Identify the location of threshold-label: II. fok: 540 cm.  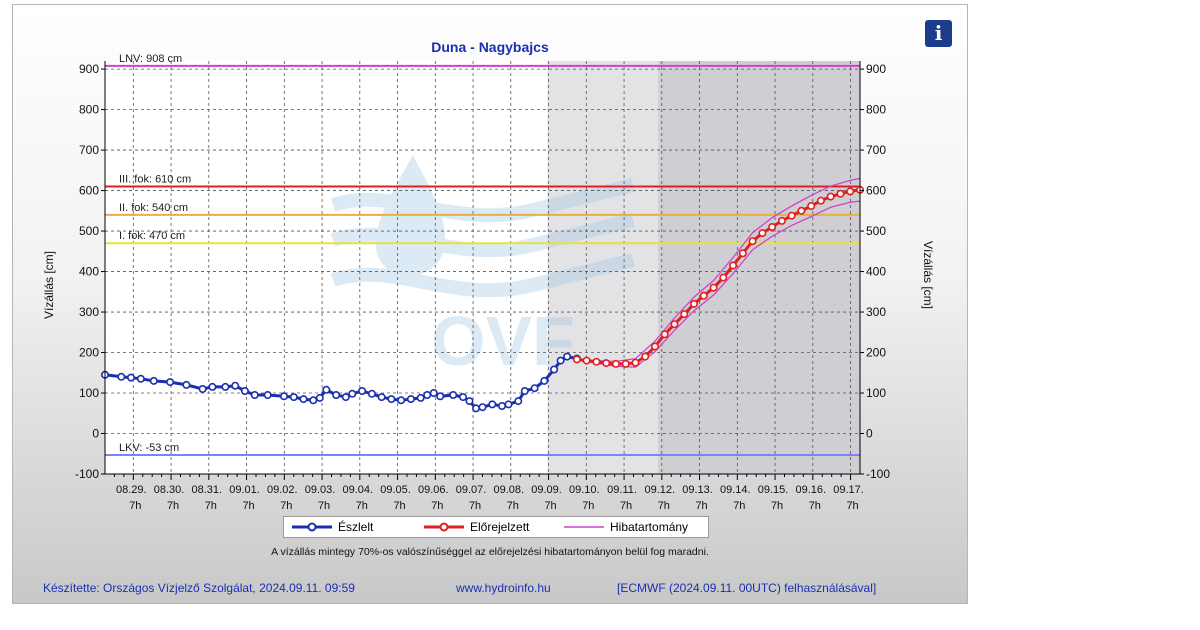
(153, 208).